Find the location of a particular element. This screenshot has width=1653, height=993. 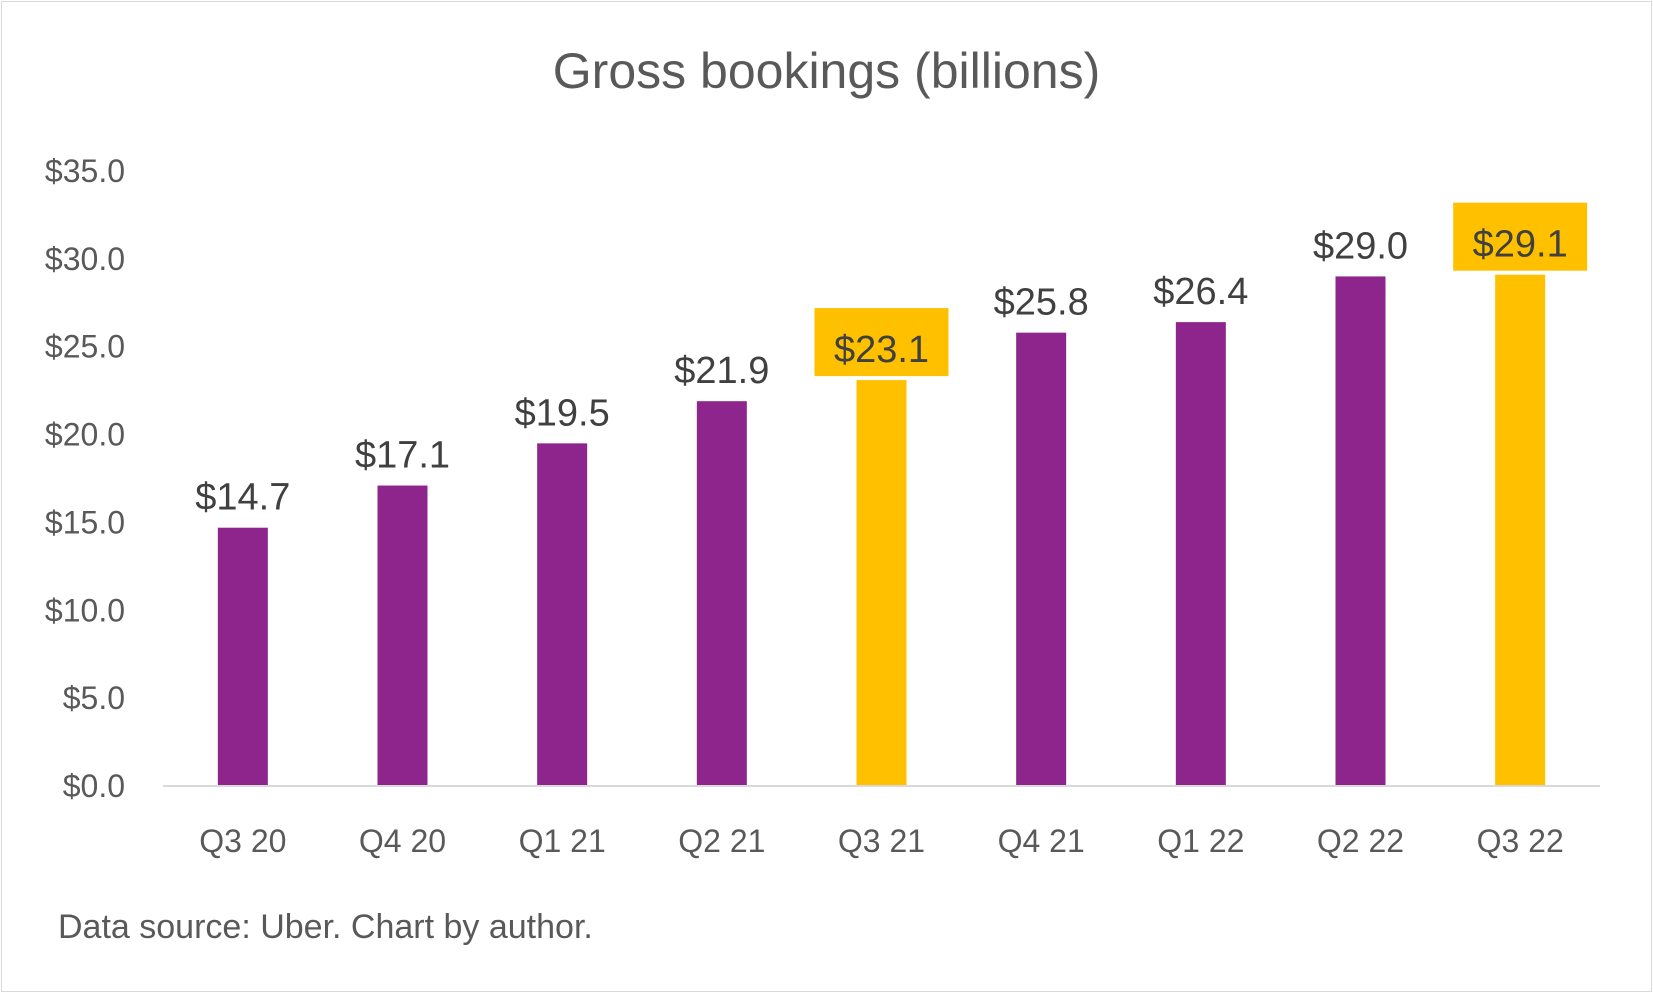

y-tick-label: $30.0 is located at coordinates (85, 259).